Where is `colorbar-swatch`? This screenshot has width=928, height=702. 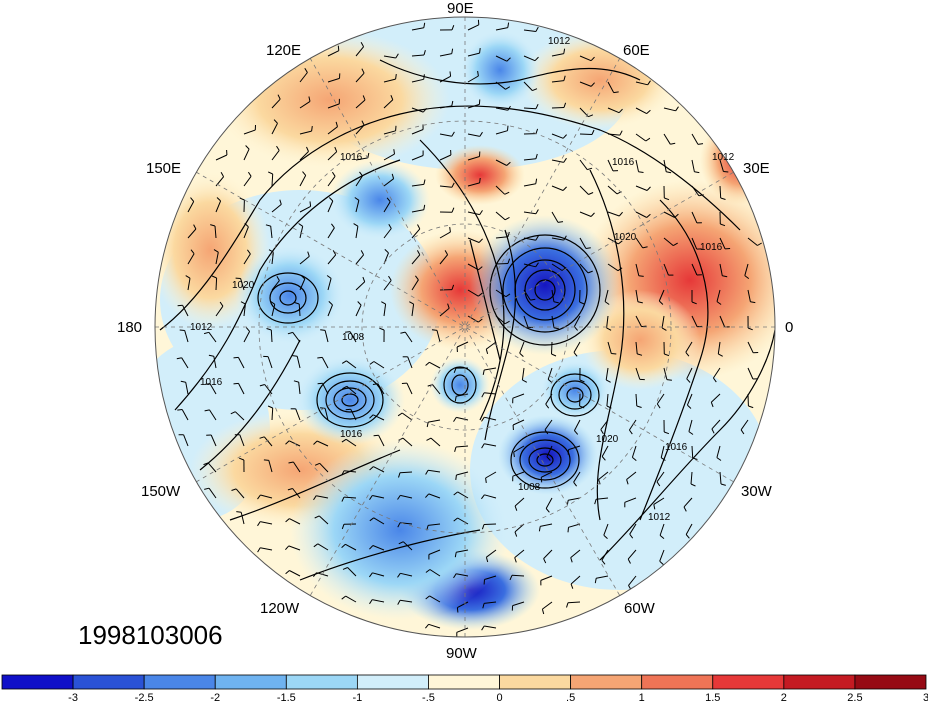 colorbar-swatch is located at coordinates (37, 682).